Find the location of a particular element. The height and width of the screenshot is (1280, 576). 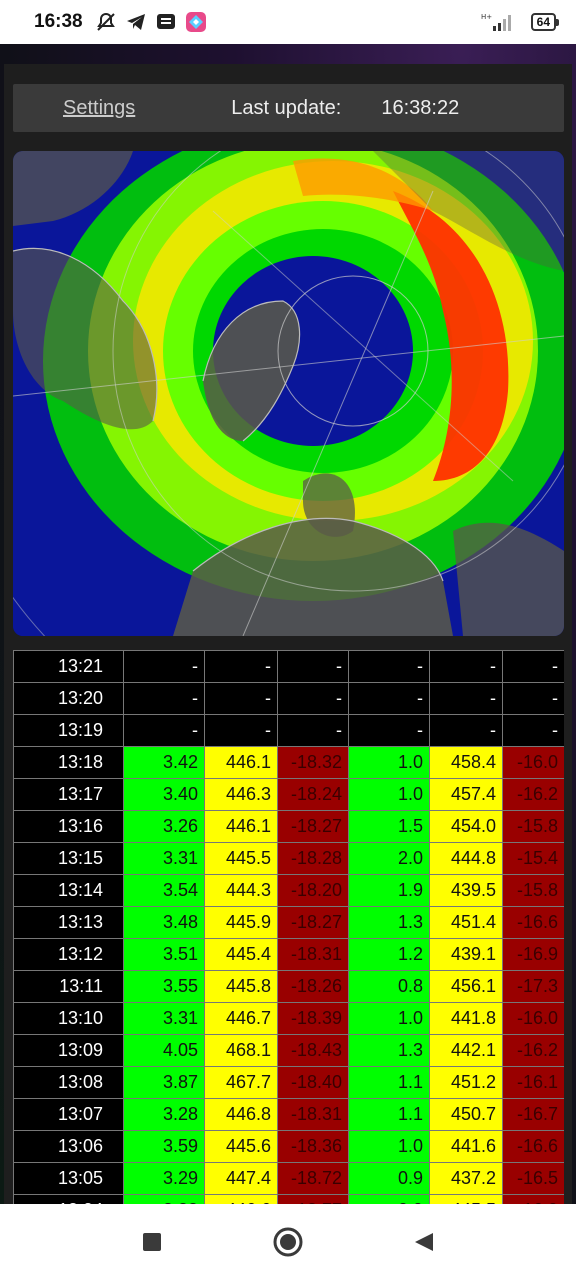

cell-time: 13:05 is located at coordinates (68, 1178).